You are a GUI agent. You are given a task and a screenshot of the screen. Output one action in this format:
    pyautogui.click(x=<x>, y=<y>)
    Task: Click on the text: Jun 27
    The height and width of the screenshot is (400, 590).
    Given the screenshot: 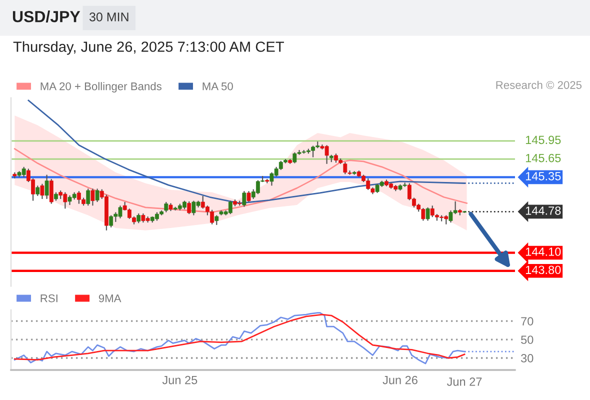 What is the action you would take?
    pyautogui.click(x=464, y=382)
    